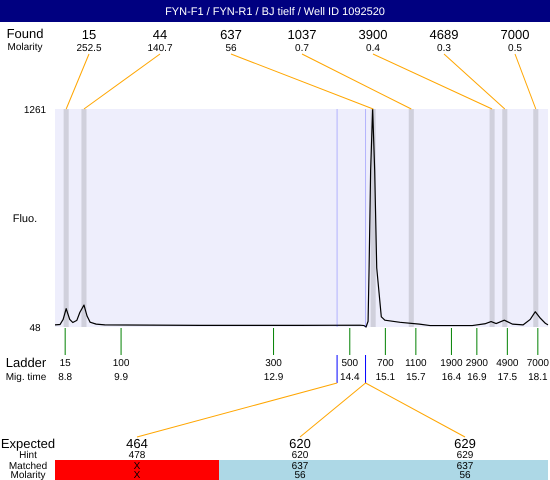  I want to click on x-tick-label: 15.1, so click(386, 377).